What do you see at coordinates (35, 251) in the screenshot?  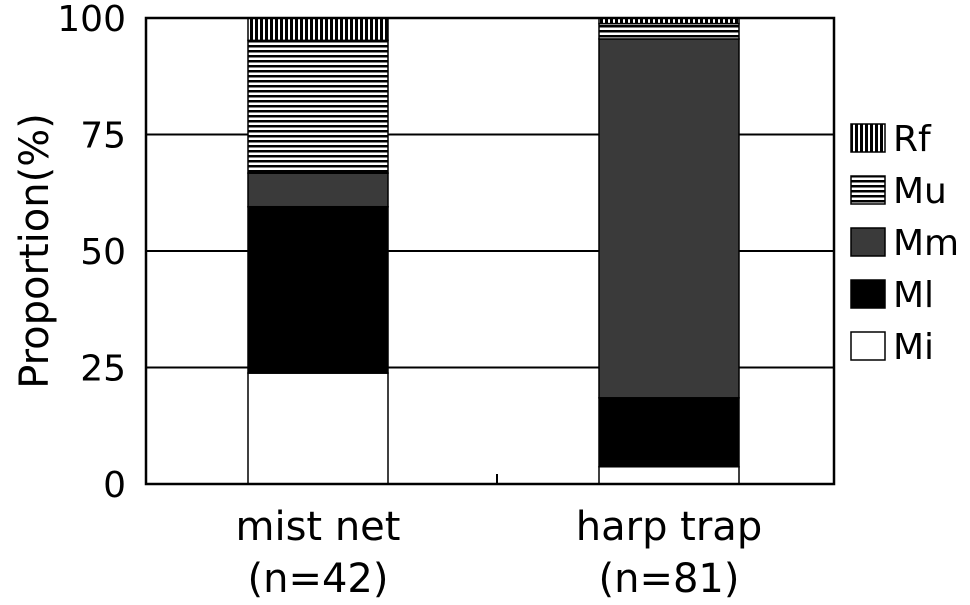 I see `y-axis-label: Proportion(%)` at bounding box center [35, 251].